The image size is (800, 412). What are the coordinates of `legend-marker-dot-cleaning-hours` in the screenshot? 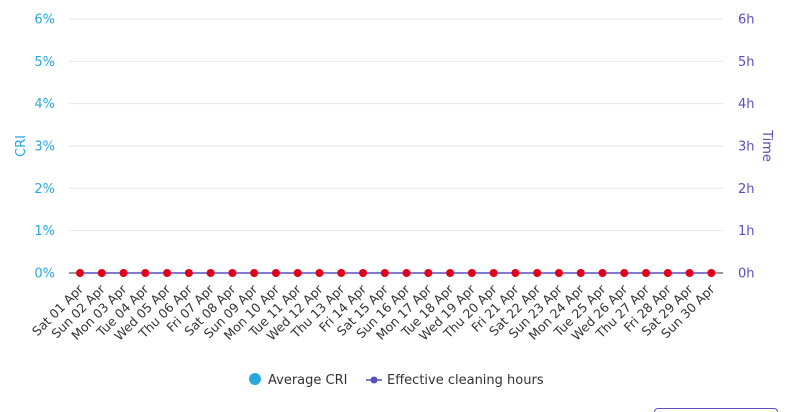 It's located at (374, 380).